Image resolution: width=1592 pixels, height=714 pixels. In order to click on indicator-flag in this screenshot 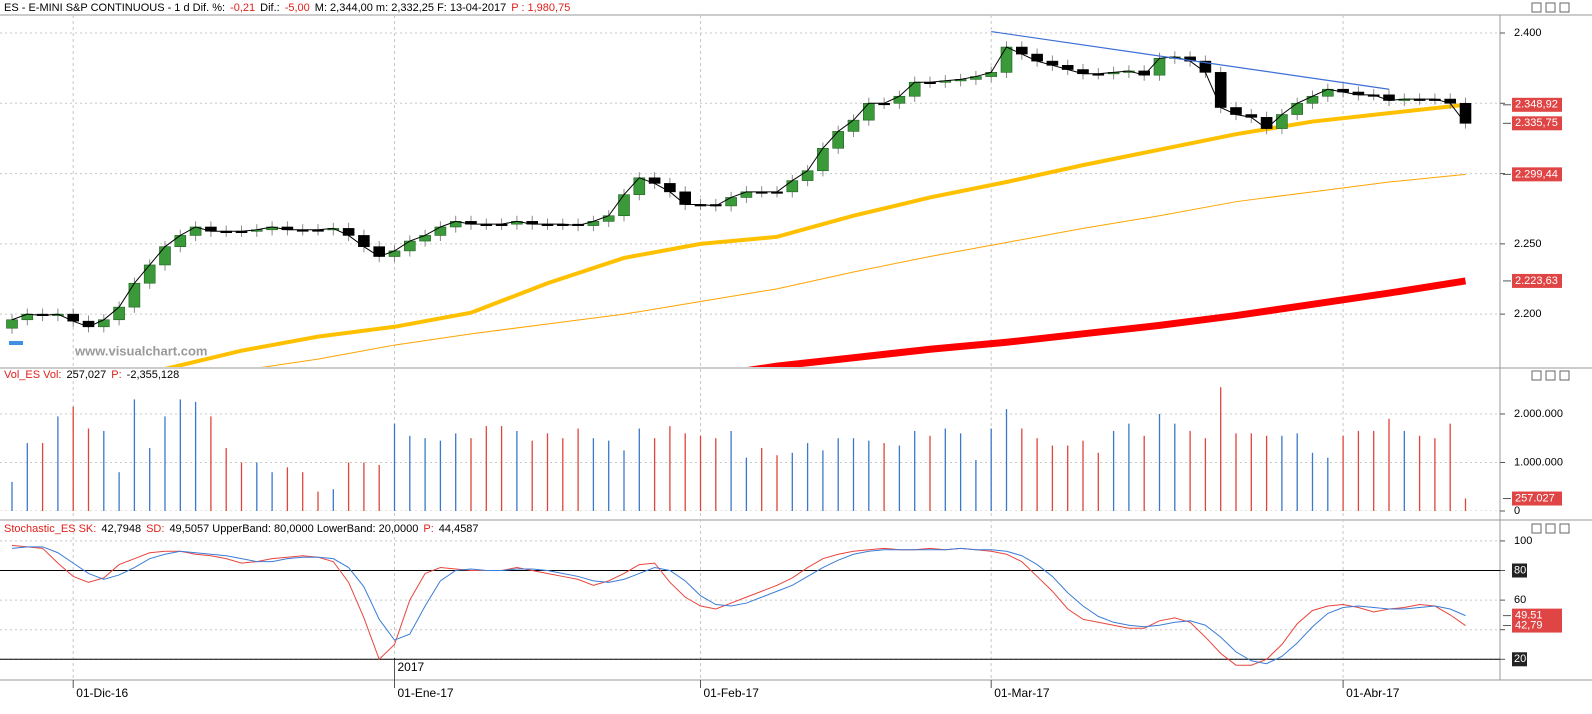, I will do `click(16, 343)`.